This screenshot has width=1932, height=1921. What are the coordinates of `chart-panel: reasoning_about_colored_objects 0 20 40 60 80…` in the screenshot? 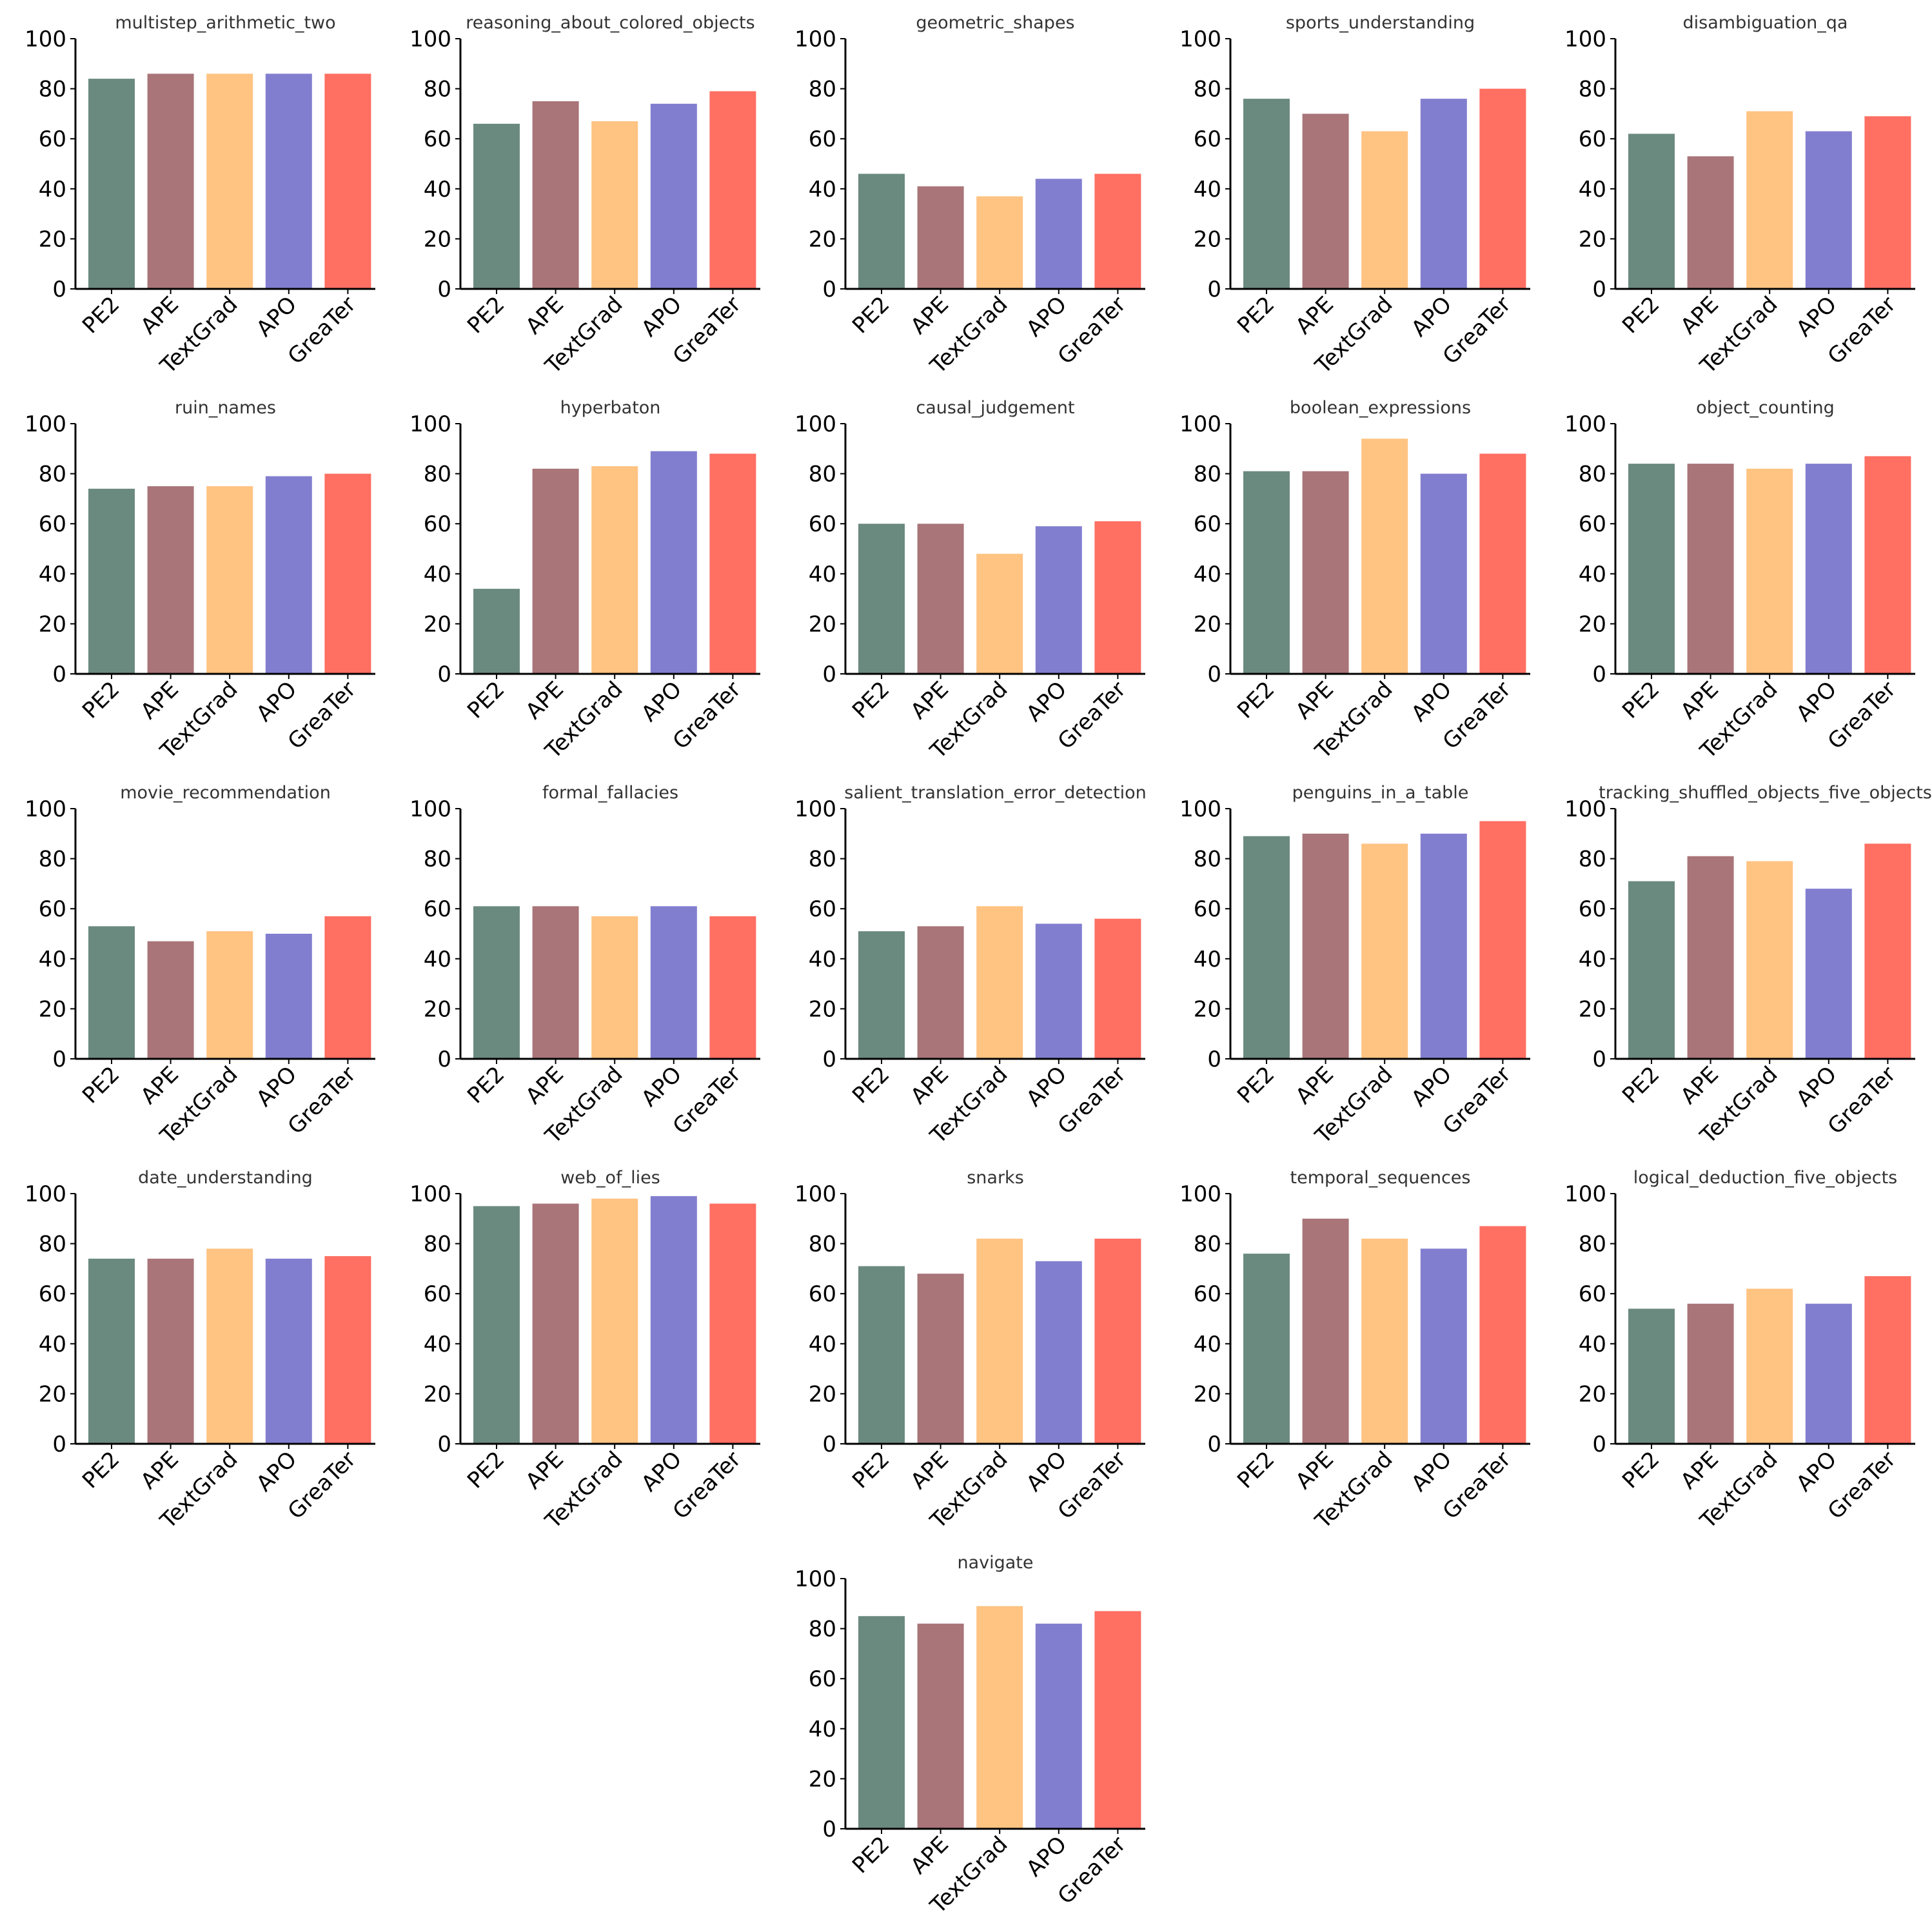 It's located at (584, 196).